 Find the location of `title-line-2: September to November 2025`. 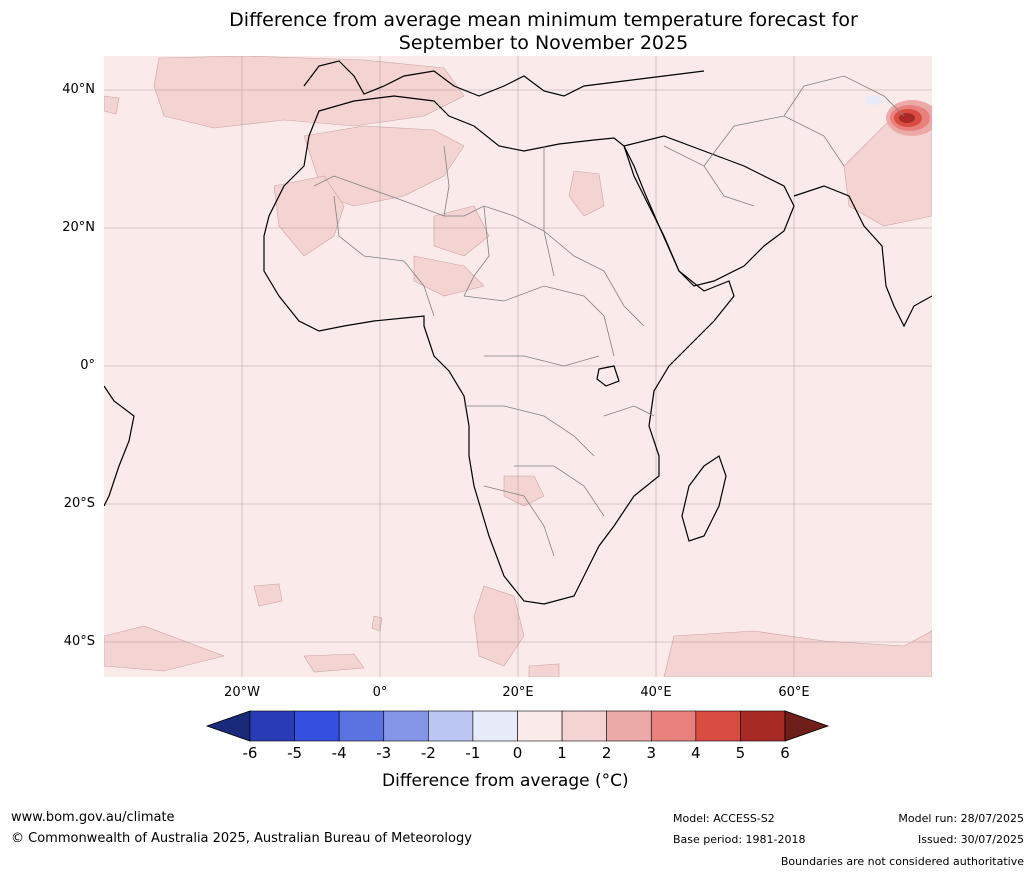

title-line-2: September to November 2025 is located at coordinates (543, 43).